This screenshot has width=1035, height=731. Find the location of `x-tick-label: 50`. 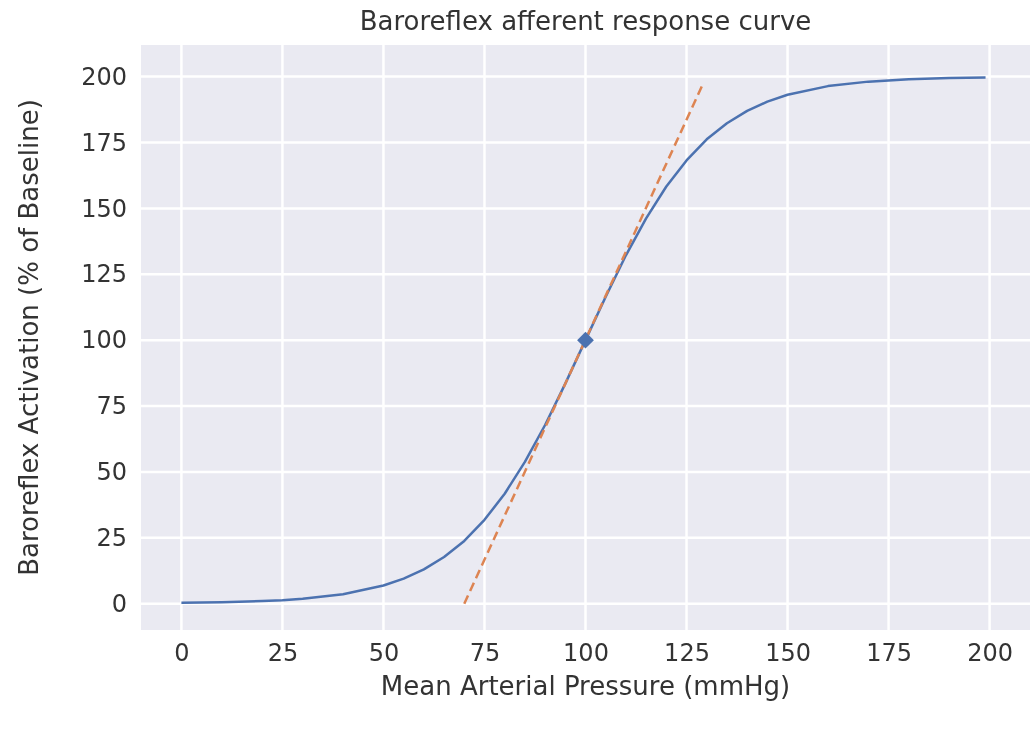

x-tick-label: 50 is located at coordinates (384, 653).